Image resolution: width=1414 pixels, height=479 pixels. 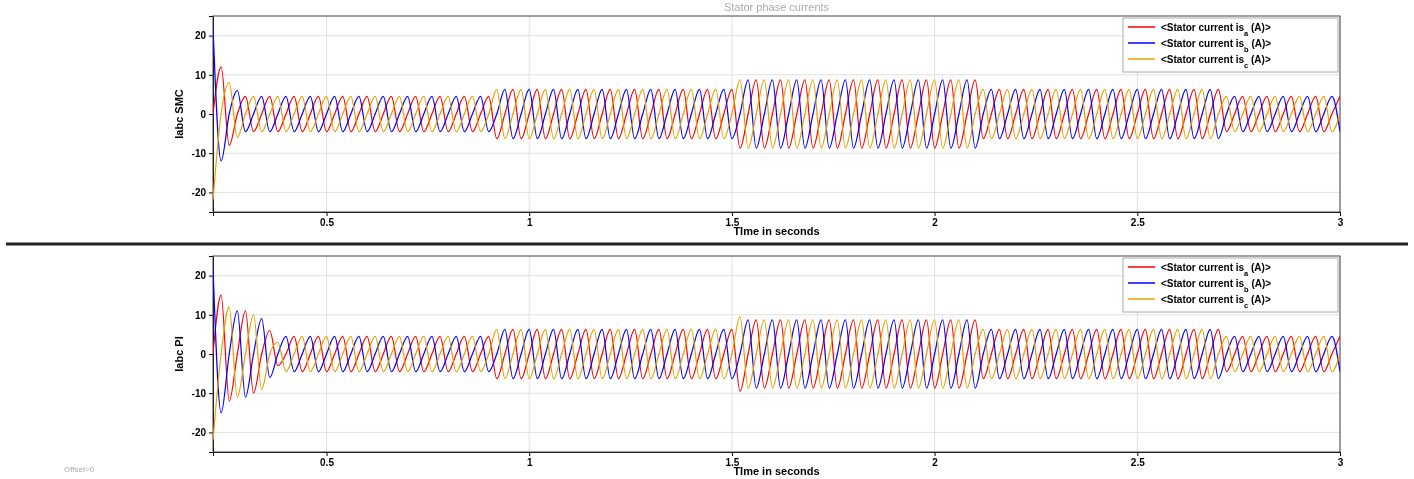 I want to click on y-axis-title: Iabc PI, so click(x=179, y=354).